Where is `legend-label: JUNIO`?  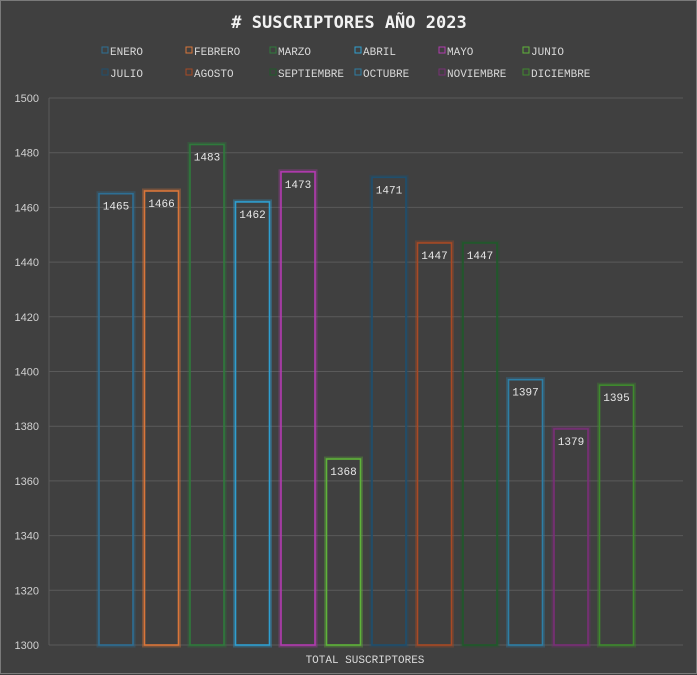
legend-label: JUNIO is located at coordinates (547, 53).